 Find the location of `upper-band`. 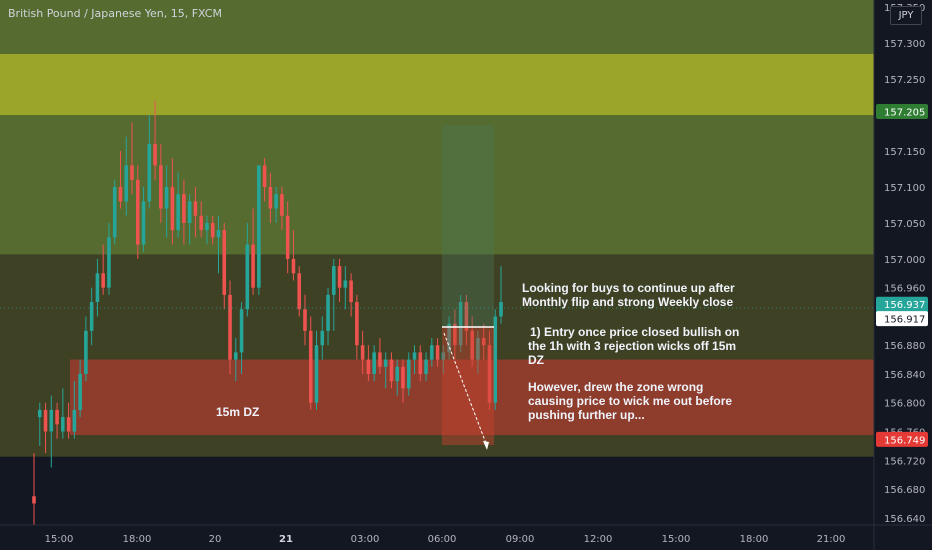

upper-band is located at coordinates (437, 84).